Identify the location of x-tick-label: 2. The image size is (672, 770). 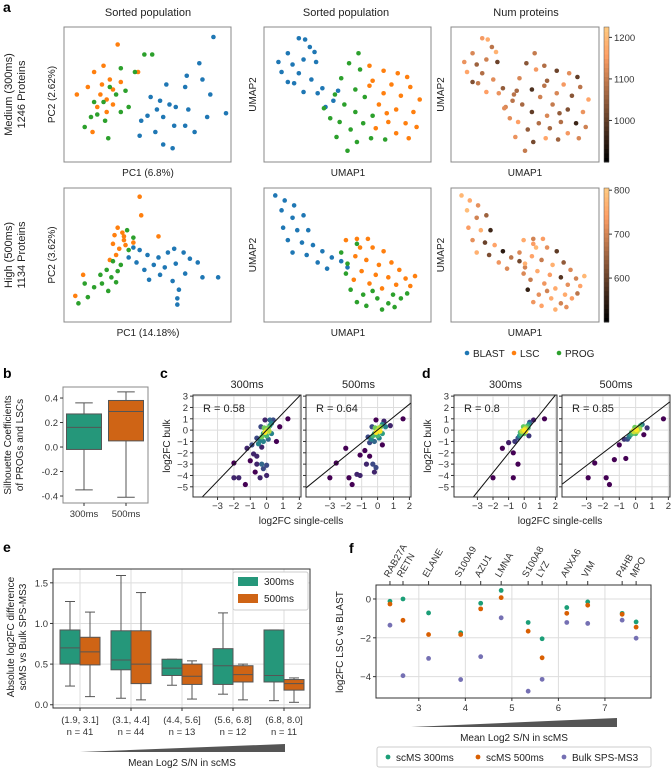
(668, 506).